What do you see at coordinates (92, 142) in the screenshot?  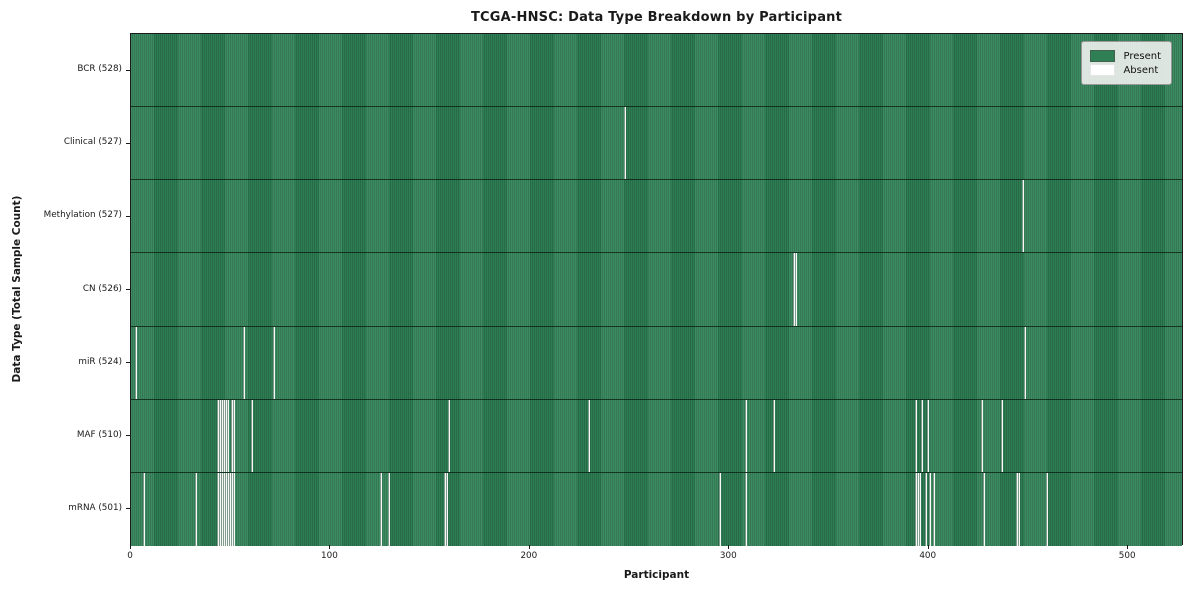 I see `ytick-label-clinical: Clinical (527)` at bounding box center [92, 142].